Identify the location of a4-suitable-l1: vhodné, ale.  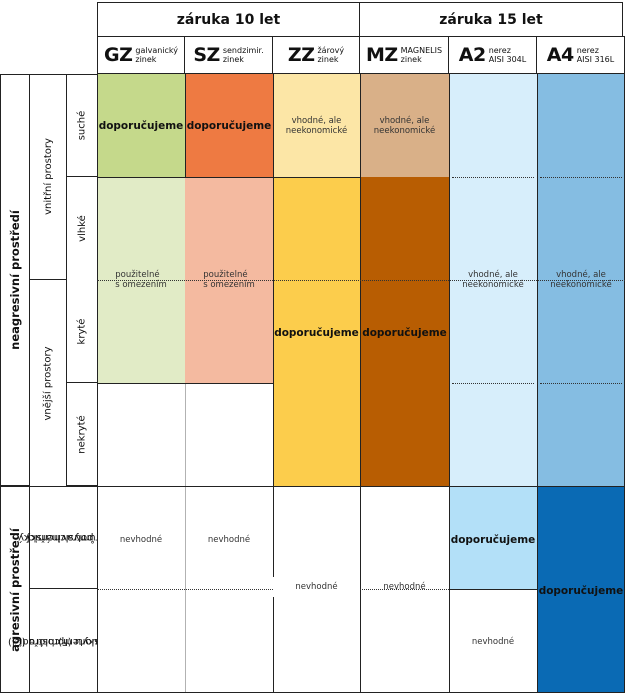
(581, 275).